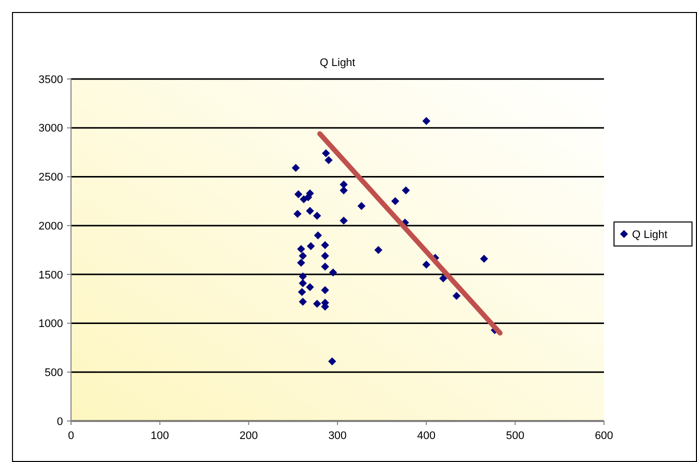  What do you see at coordinates (515, 436) in the screenshot?
I see `x-tick-label: 500` at bounding box center [515, 436].